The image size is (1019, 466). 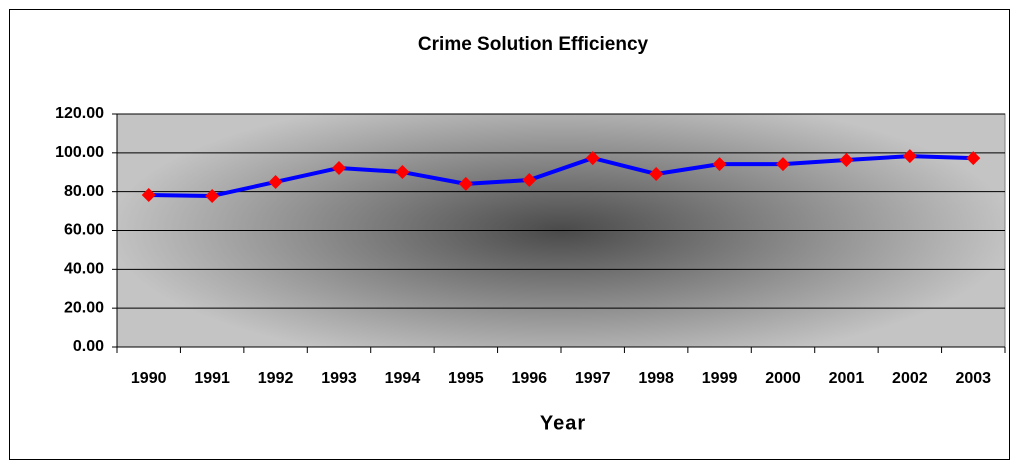 What do you see at coordinates (403, 378) in the screenshot?
I see `x-tick-label: 1994` at bounding box center [403, 378].